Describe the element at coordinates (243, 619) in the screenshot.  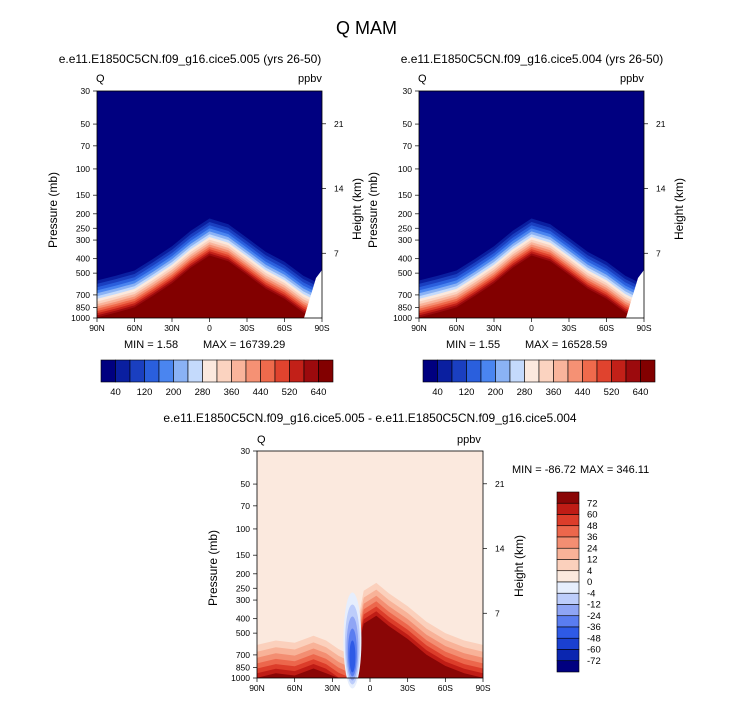
I see `y-tick-label: 400` at that location.